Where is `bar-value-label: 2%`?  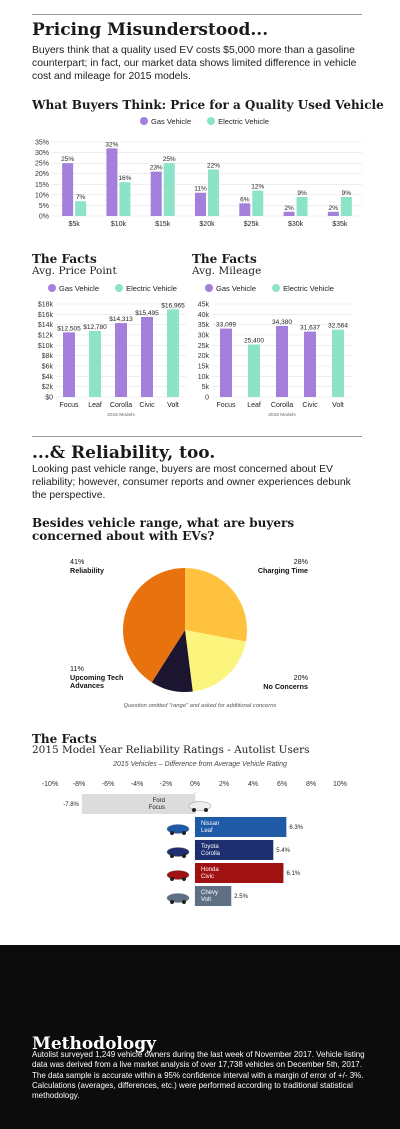
bar-value-label: 2% is located at coordinates (334, 208).